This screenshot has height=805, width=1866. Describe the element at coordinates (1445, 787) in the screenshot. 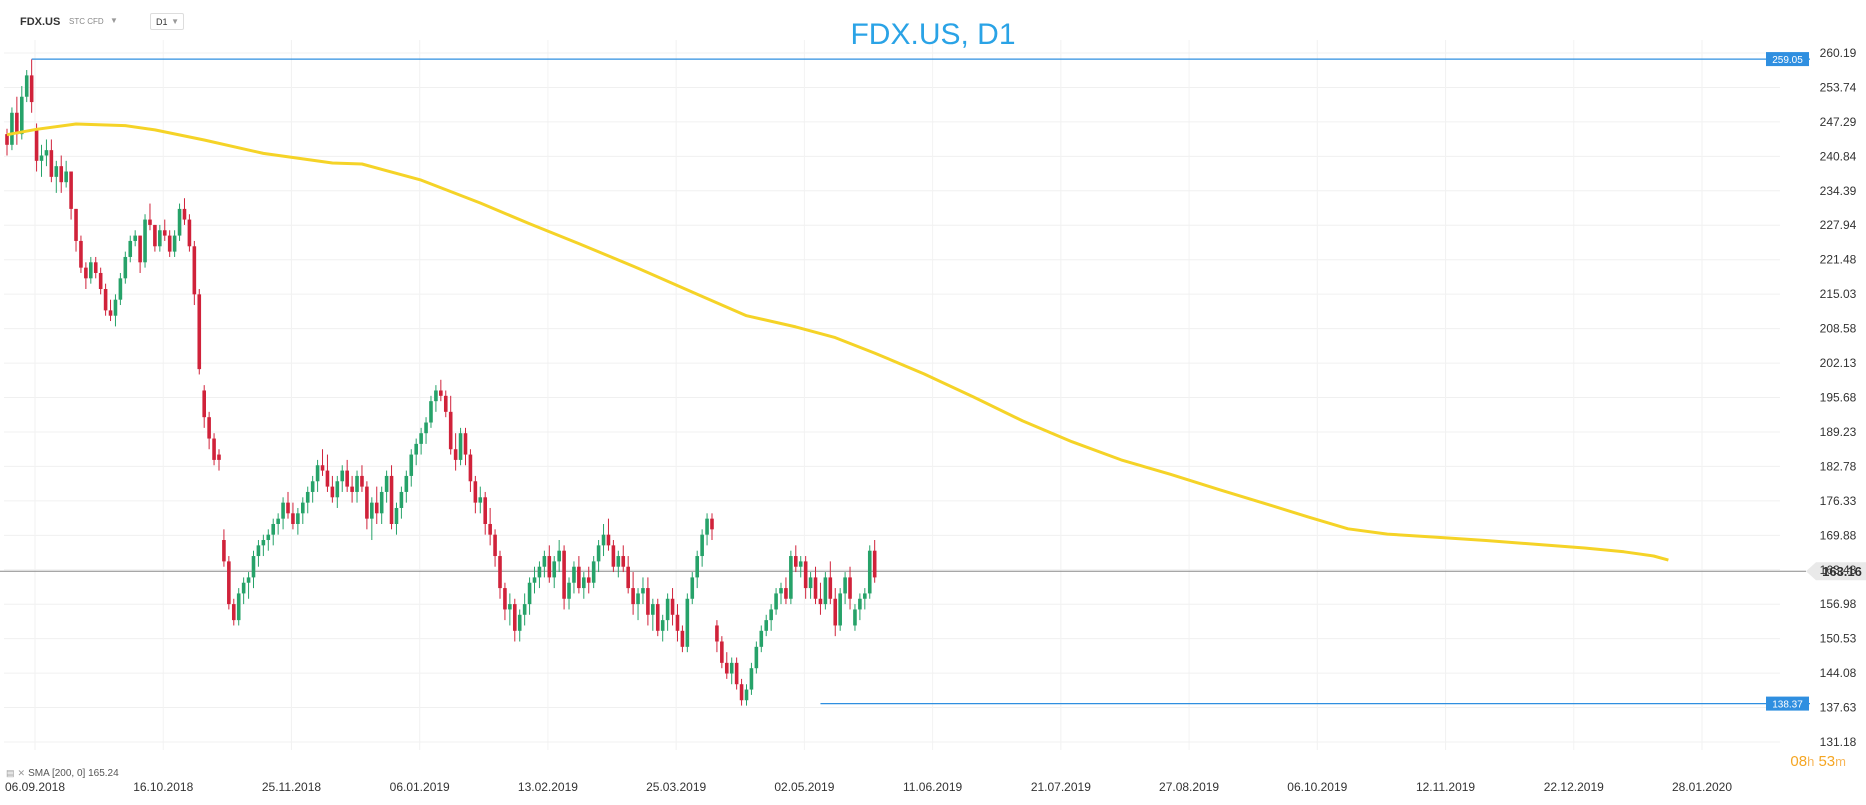

I see `x-tick-label: 12.11.2019` at that location.